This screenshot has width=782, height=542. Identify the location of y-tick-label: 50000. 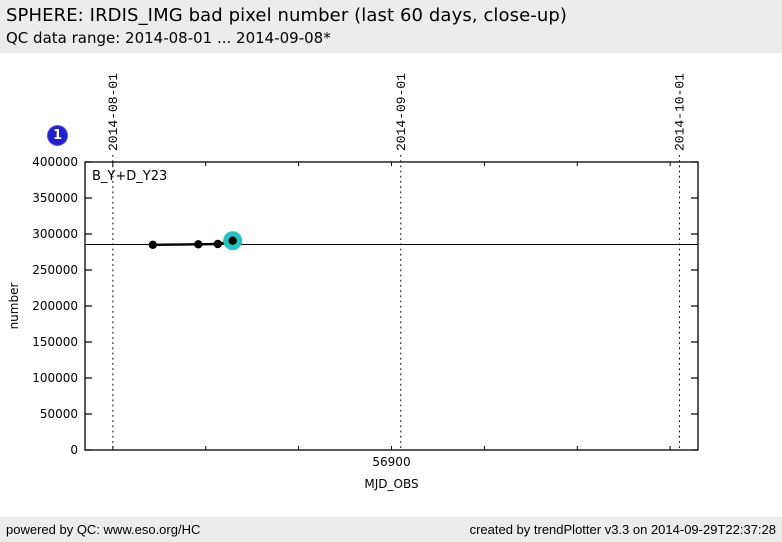
(59, 414).